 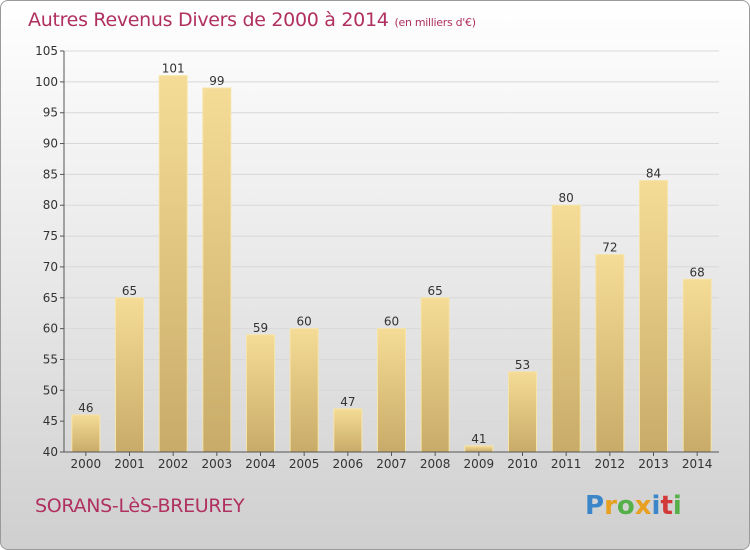 I want to click on data-label: 84, so click(x=653, y=174).